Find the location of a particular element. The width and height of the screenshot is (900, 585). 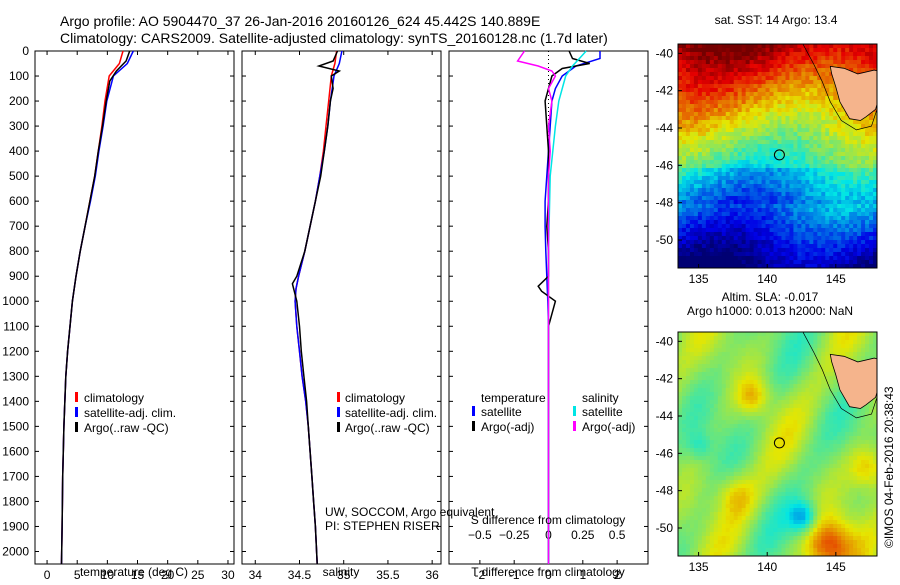

y-tick-label: 400 is located at coordinates (19, 151).